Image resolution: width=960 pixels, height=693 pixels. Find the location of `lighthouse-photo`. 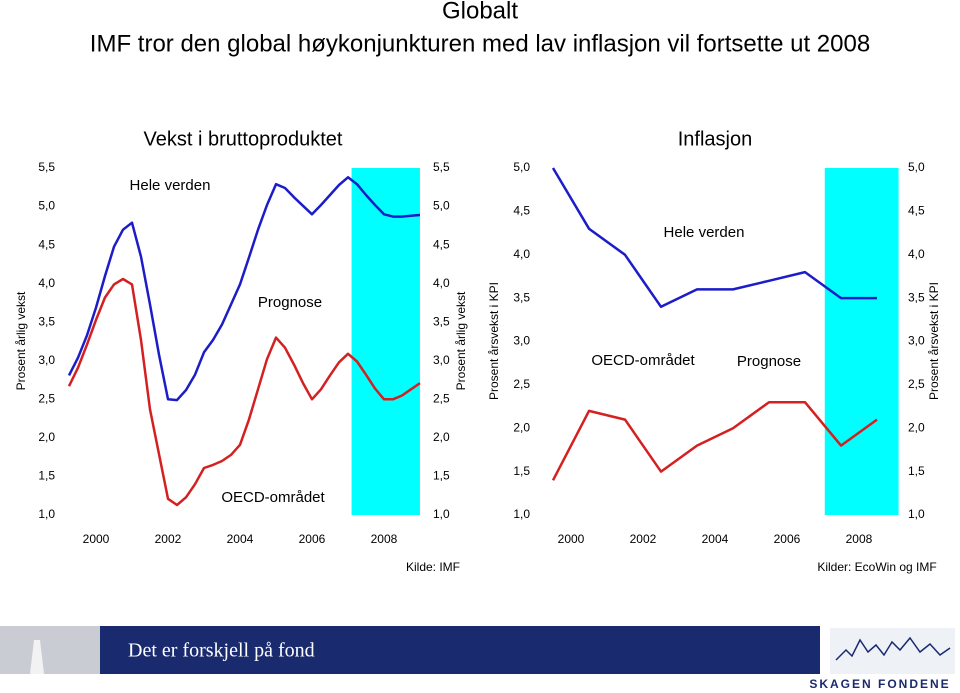

lighthouse-photo is located at coordinates (50, 650).